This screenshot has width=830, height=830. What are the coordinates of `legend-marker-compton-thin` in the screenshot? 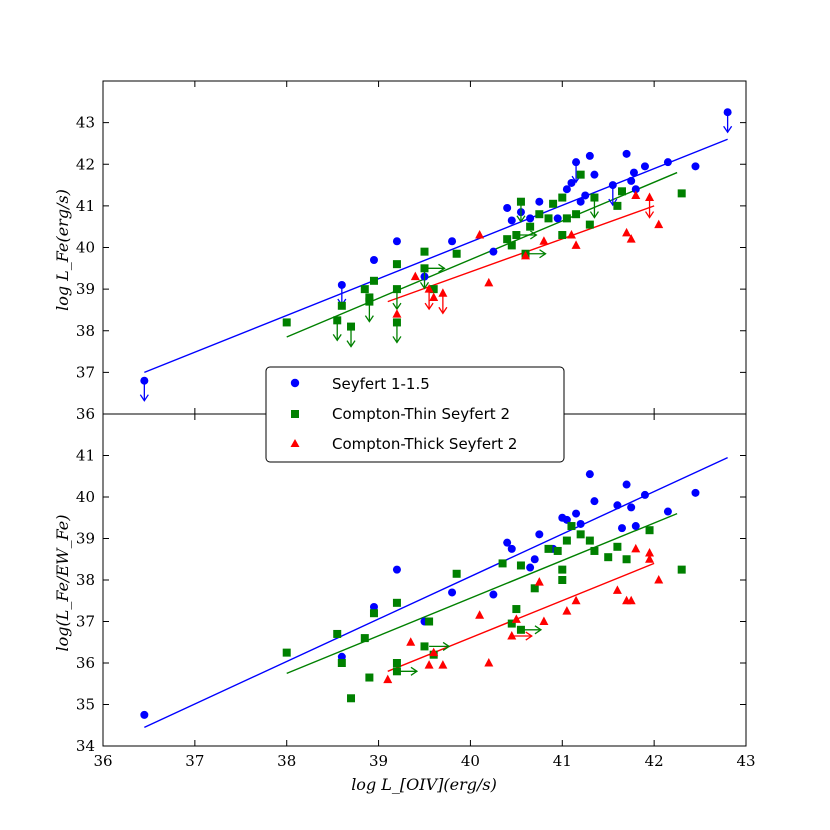 It's located at (295, 414).